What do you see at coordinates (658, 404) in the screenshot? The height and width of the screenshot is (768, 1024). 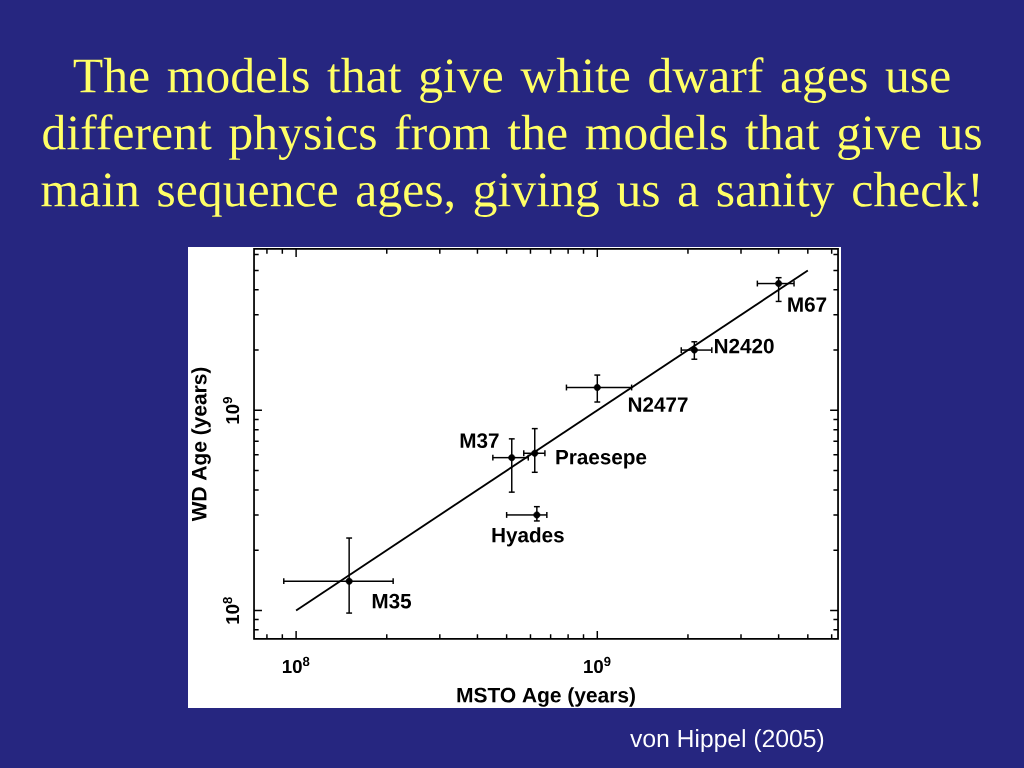 I see `annotation: N2477` at bounding box center [658, 404].